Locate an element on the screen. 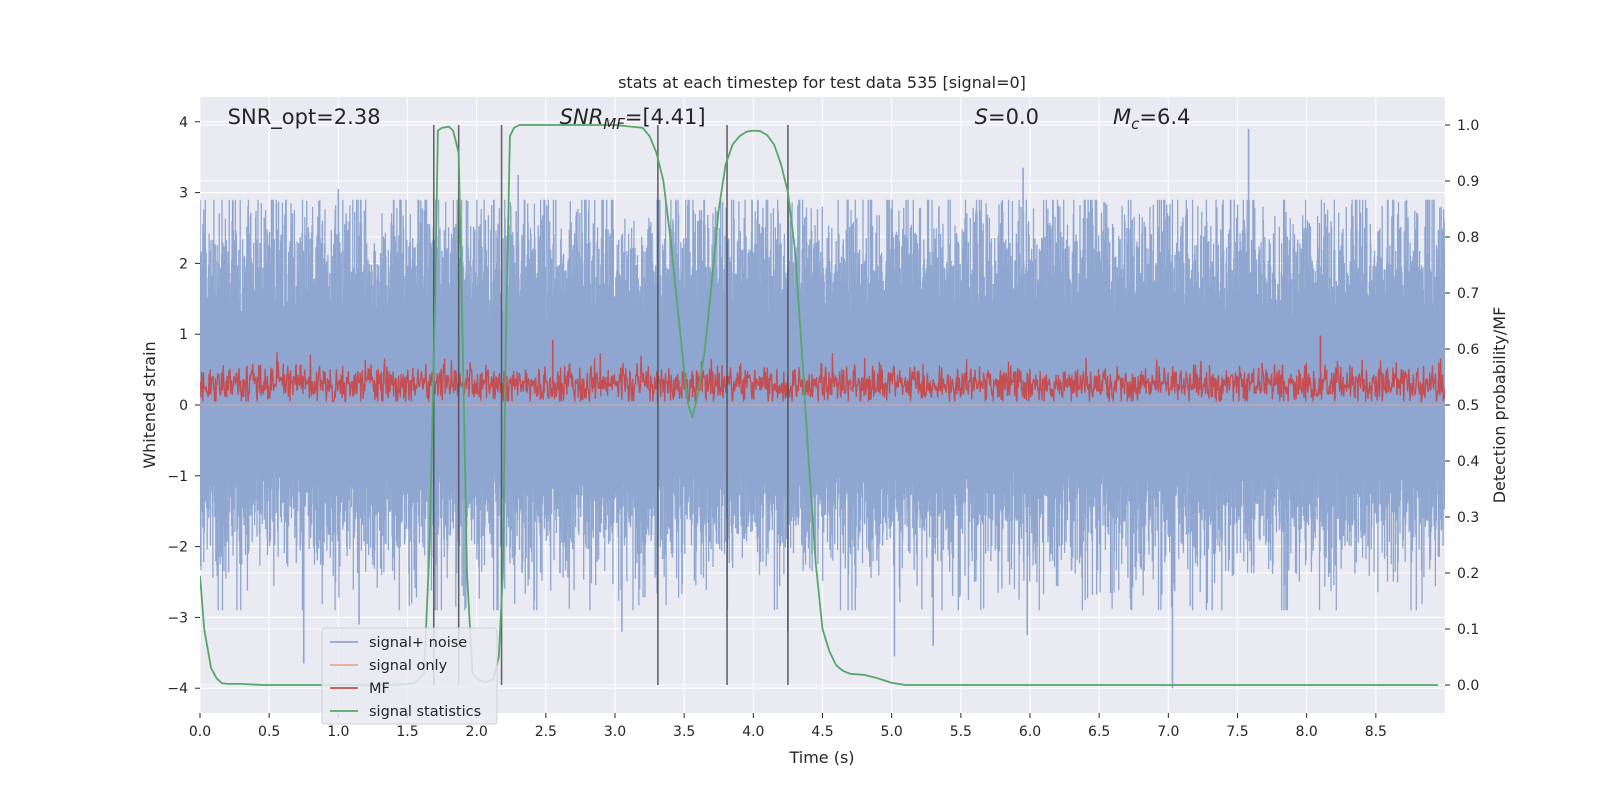 Image resolution: width=1600 pixels, height=800 pixels. x-tick-label-5: 2.5 is located at coordinates (546, 732).